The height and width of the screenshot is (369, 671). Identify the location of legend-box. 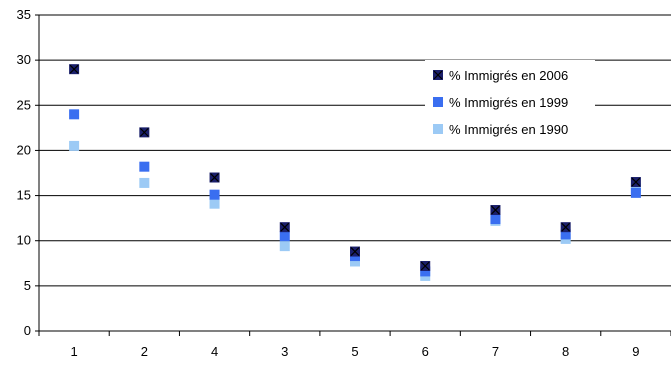
(510, 101).